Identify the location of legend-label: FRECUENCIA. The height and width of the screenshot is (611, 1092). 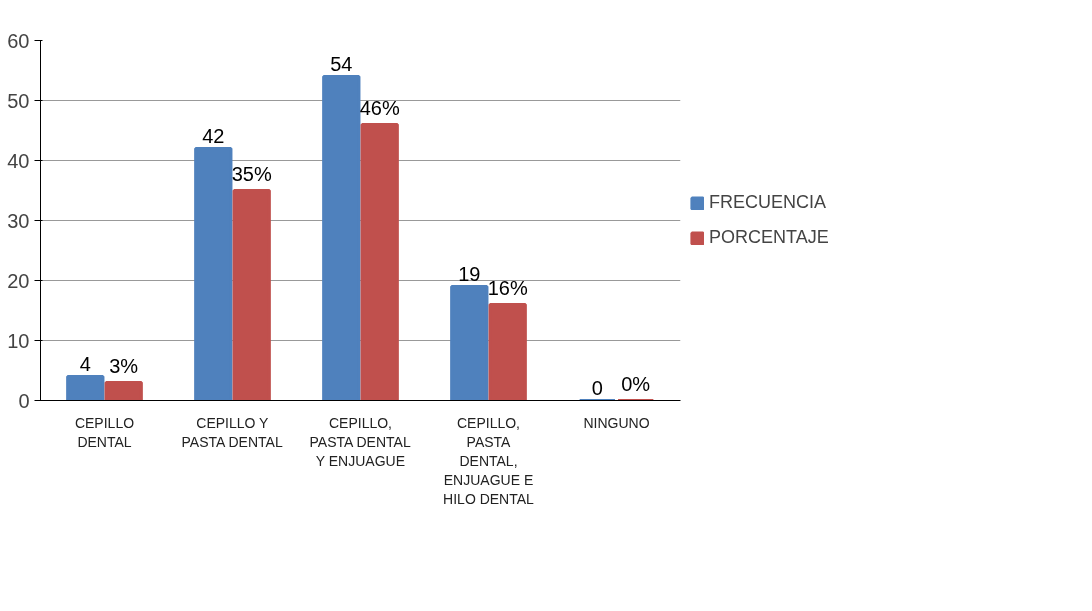
(768, 202).